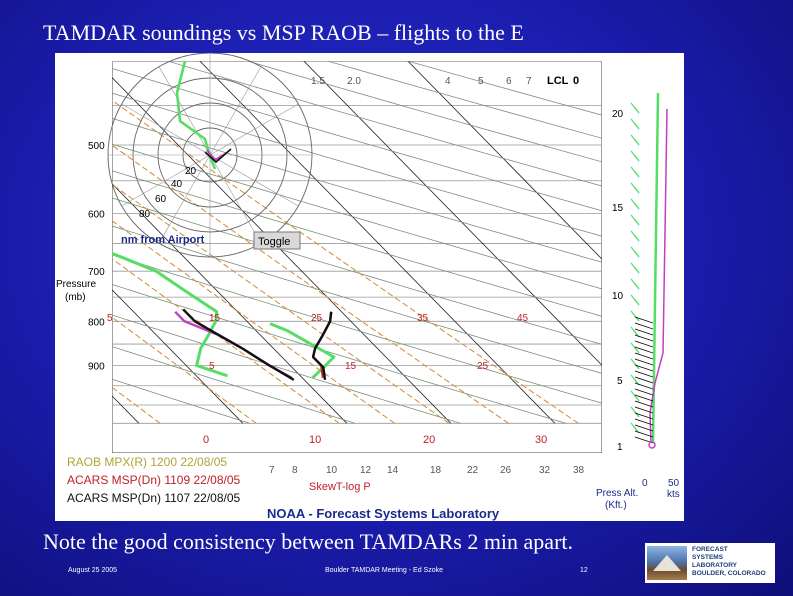 The width and height of the screenshot is (793, 596). What do you see at coordinates (558, 81) in the screenshot?
I see `lcl-label: LCL` at bounding box center [558, 81].